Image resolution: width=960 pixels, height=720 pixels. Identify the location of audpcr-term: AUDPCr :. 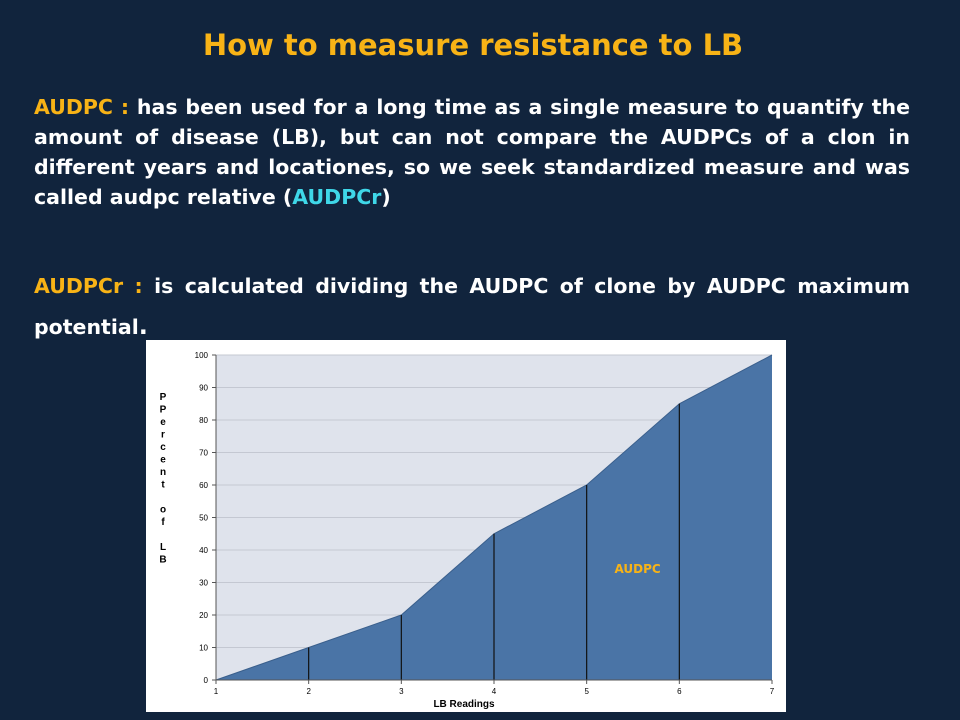
(88, 286).